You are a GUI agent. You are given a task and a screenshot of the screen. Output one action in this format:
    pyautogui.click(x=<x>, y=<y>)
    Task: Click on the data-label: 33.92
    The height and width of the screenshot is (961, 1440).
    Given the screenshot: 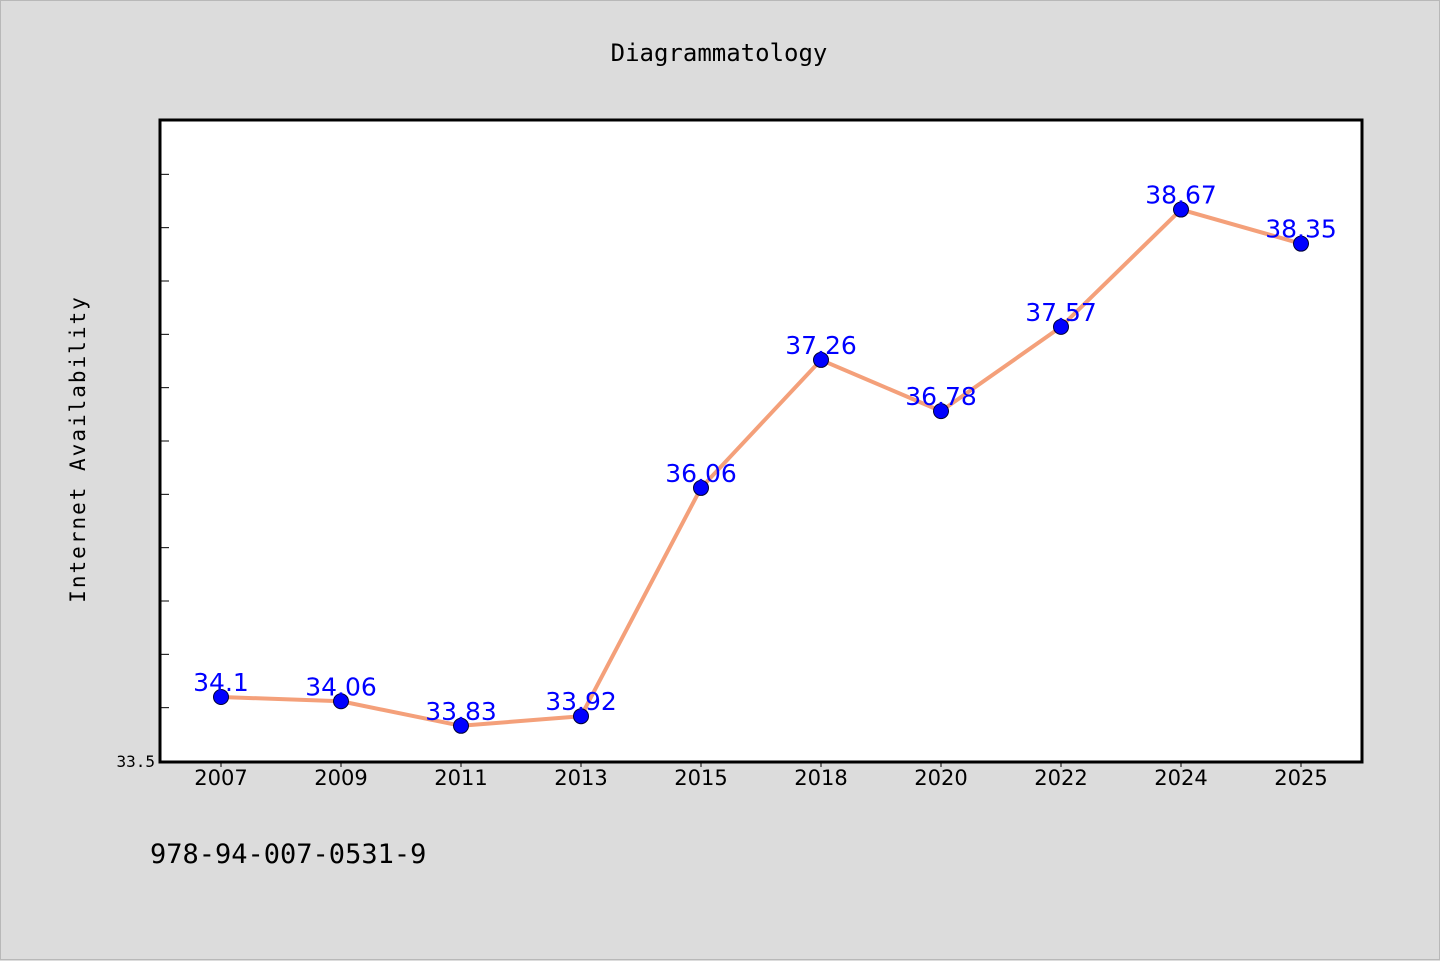 What is the action you would take?
    pyautogui.click(x=581, y=701)
    